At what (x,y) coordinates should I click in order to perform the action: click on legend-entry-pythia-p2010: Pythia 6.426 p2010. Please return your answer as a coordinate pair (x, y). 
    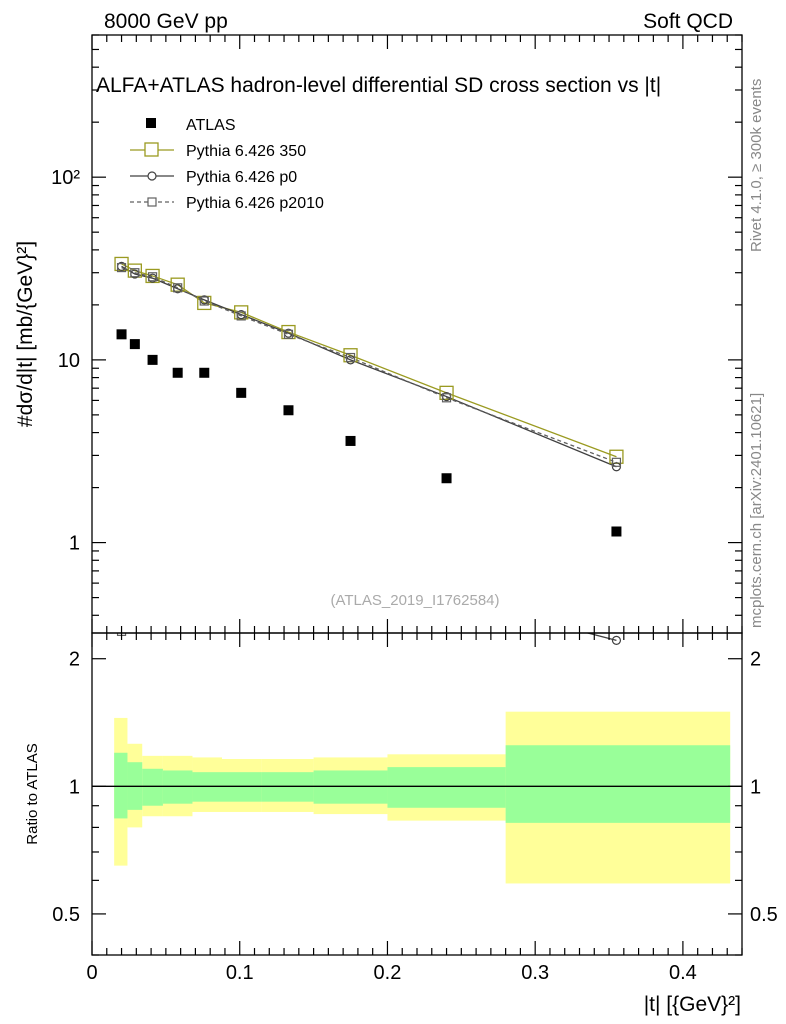
    Looking at the image, I should click on (227, 203).